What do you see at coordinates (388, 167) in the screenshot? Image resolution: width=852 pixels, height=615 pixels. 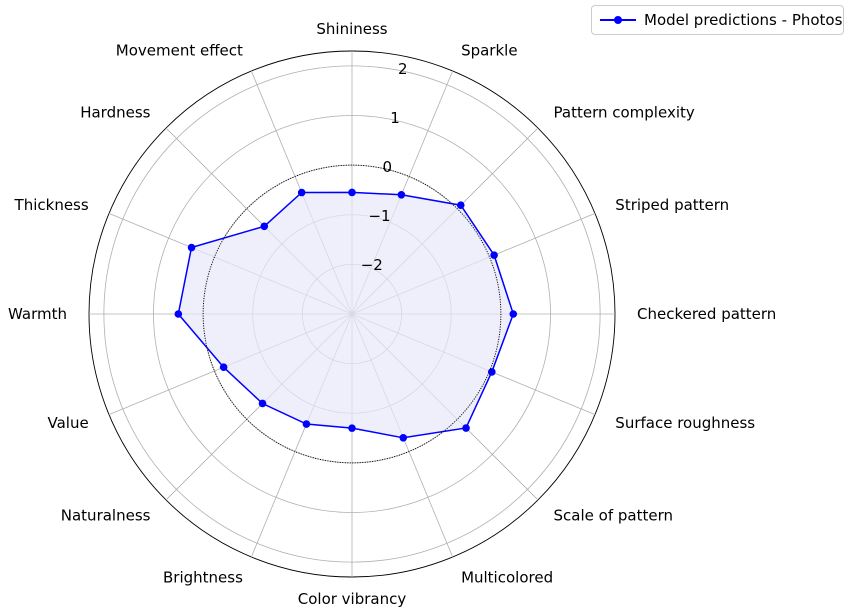 I see `rtick-label-2: 0` at bounding box center [388, 167].